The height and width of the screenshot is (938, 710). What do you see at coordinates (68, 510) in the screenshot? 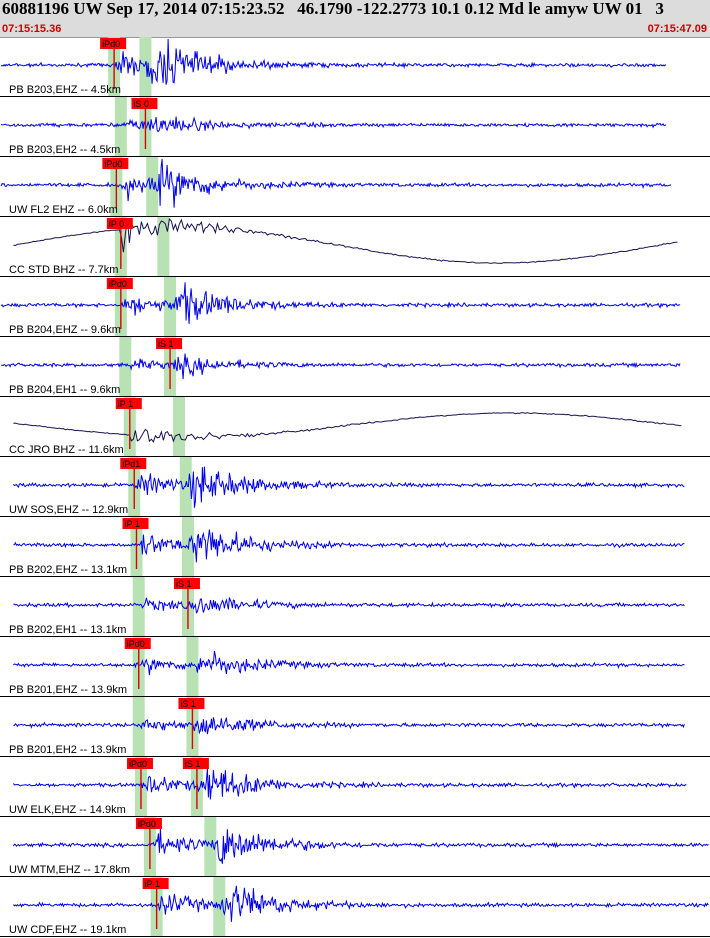
I see `station-label: UW SOS,EHZ -- 12.9km` at bounding box center [68, 510].